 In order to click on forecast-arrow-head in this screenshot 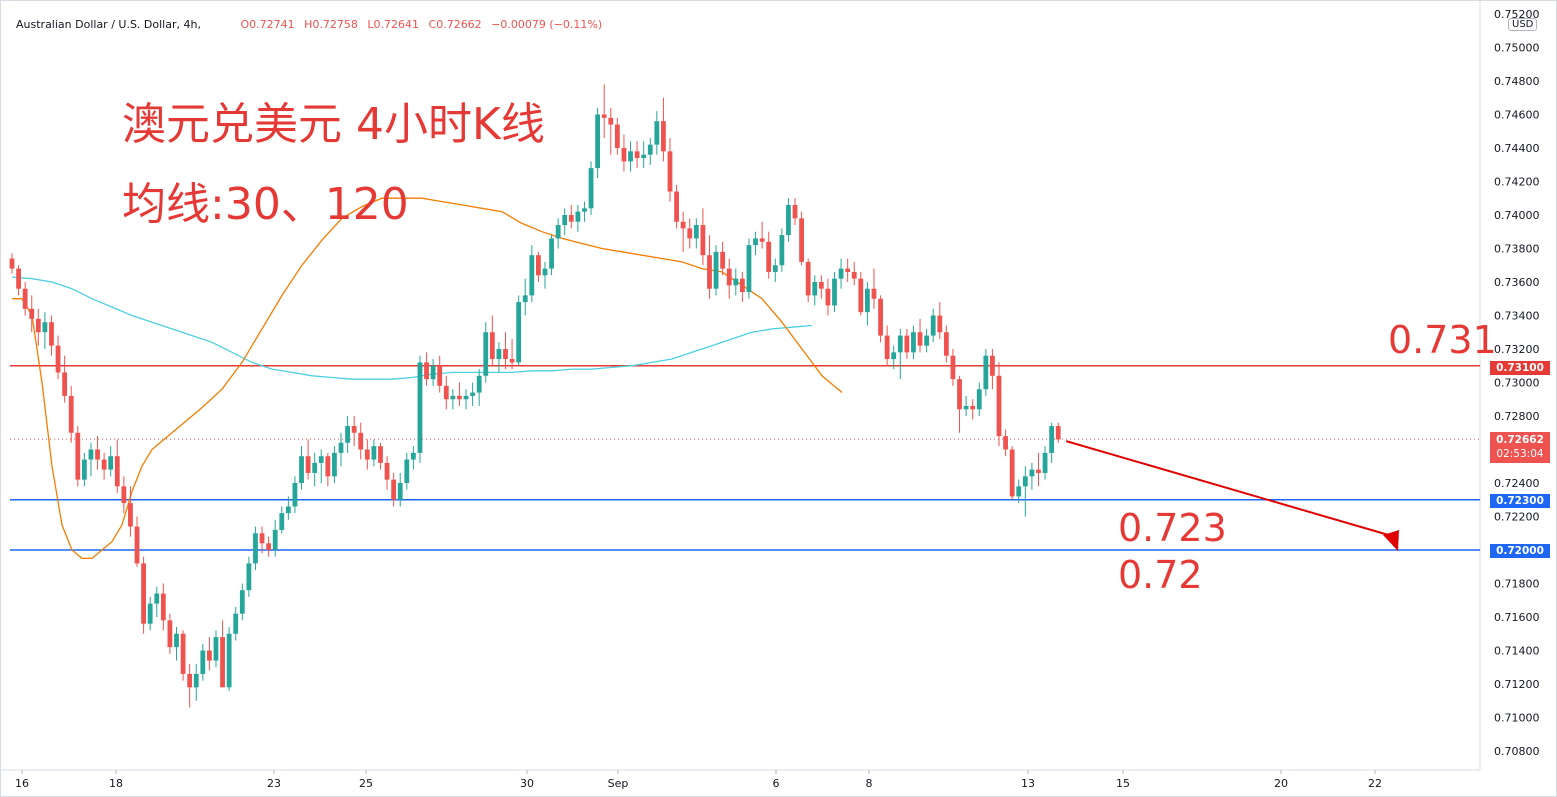, I will do `click(1391, 540)`.